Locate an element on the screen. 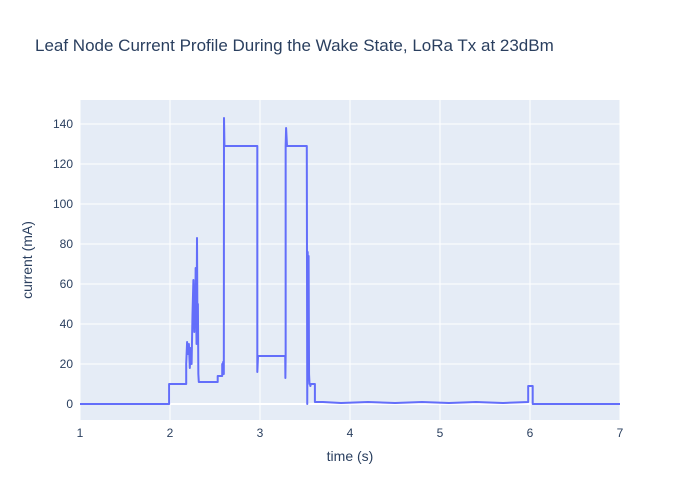  x-tick-label: 4 is located at coordinates (350, 433).